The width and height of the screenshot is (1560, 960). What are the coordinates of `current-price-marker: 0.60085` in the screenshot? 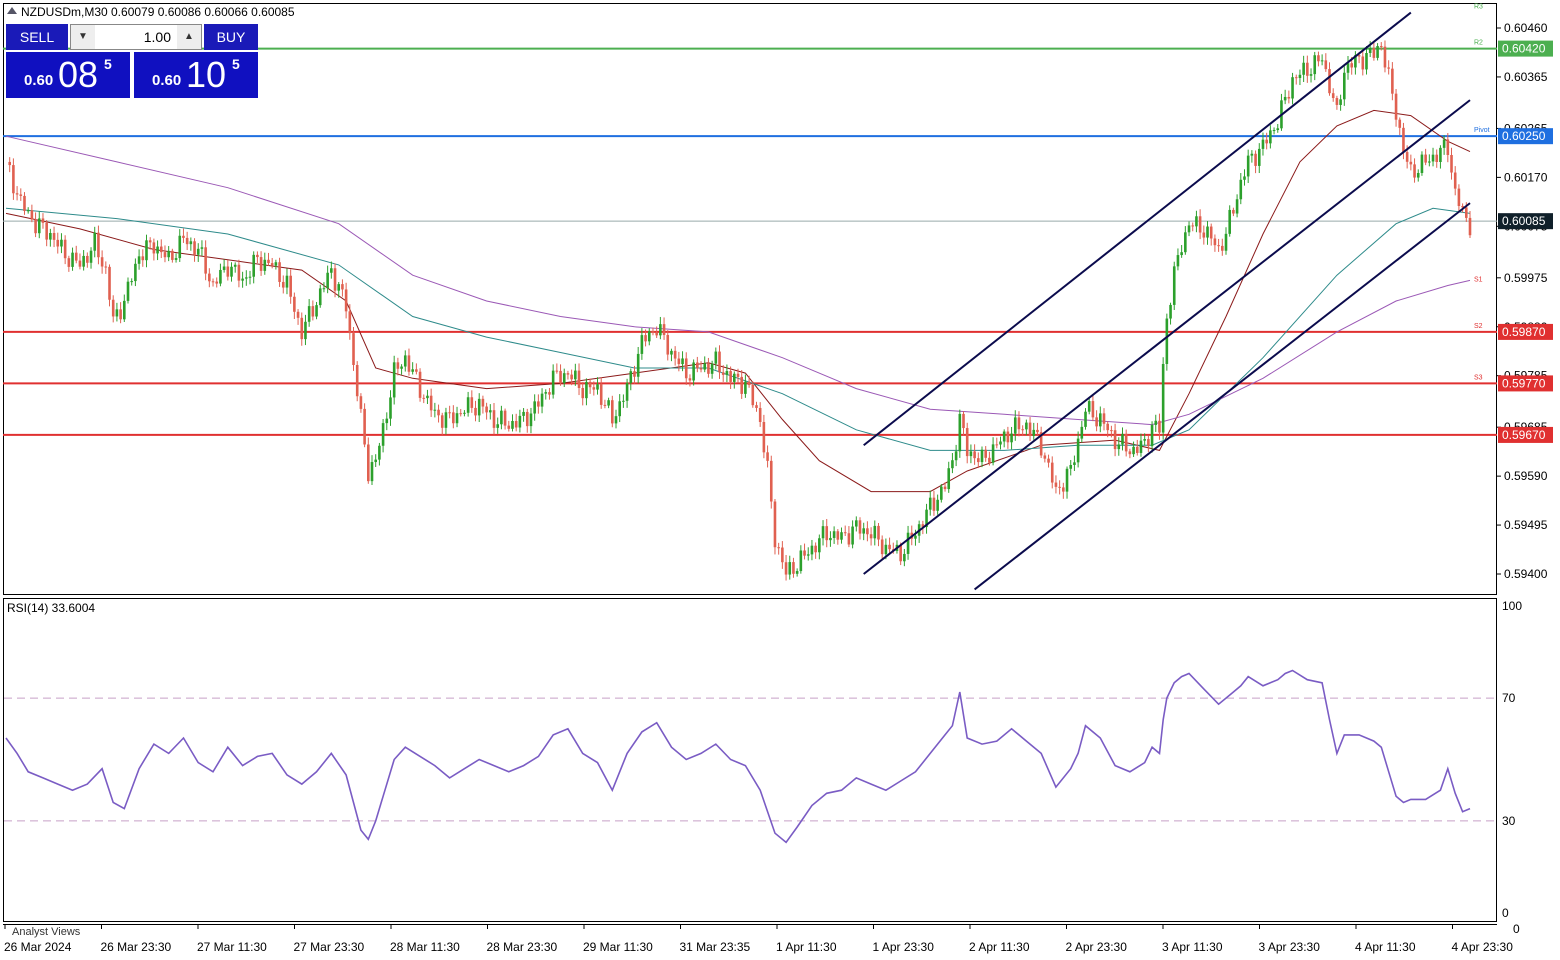 It's located at (1525, 221).